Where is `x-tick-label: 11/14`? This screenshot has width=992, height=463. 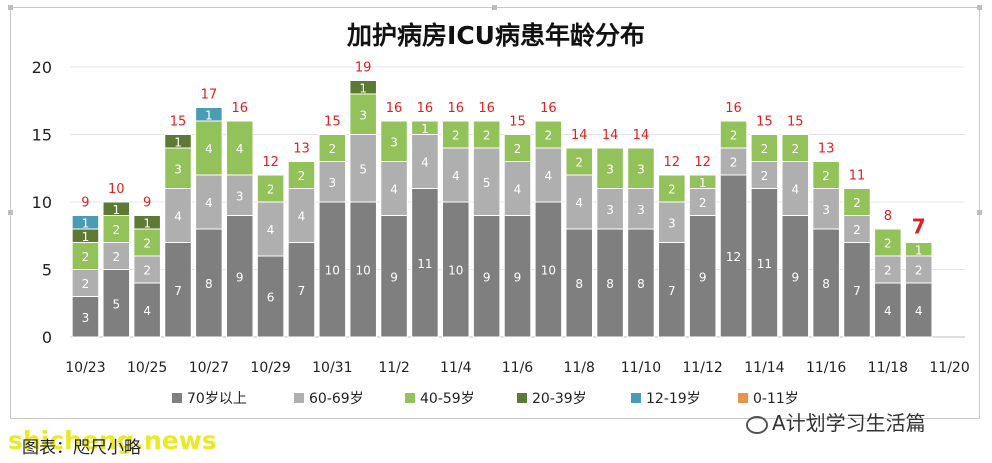 x-tick-label: 11/14 is located at coordinates (764, 368).